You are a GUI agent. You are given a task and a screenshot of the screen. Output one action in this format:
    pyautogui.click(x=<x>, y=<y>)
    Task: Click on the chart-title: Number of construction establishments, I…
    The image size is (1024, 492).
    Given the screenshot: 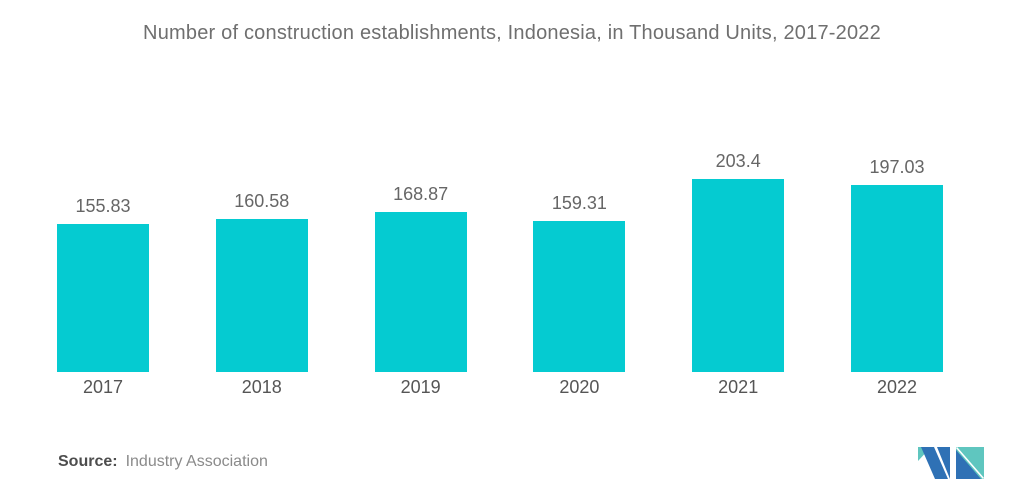 What is the action you would take?
    pyautogui.click(x=512, y=33)
    